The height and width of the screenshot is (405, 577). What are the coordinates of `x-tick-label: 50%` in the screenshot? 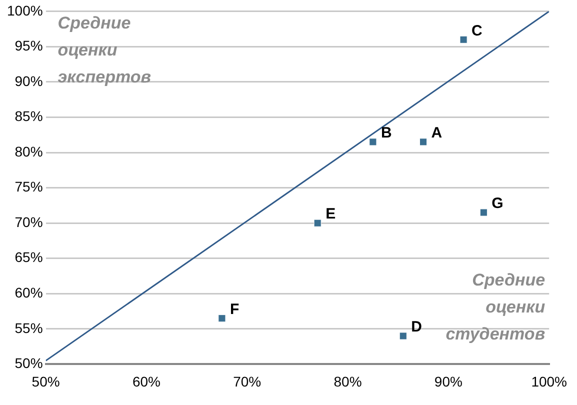 It's located at (46, 381).